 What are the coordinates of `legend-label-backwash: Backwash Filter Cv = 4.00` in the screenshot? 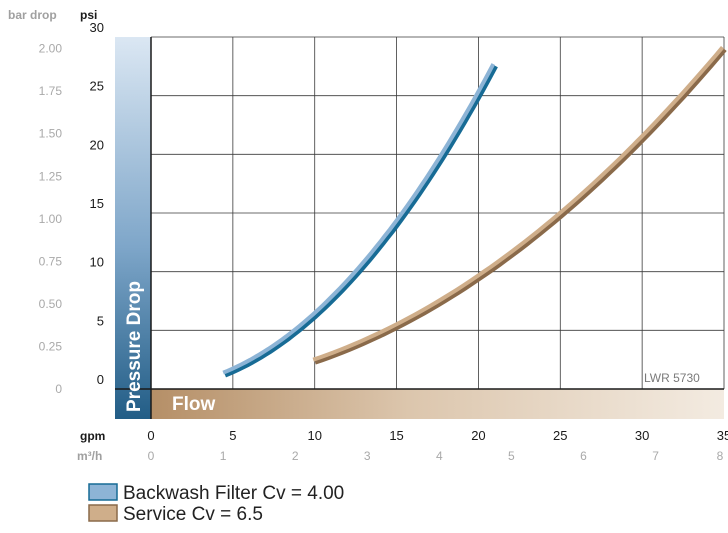 It's located at (233, 493).